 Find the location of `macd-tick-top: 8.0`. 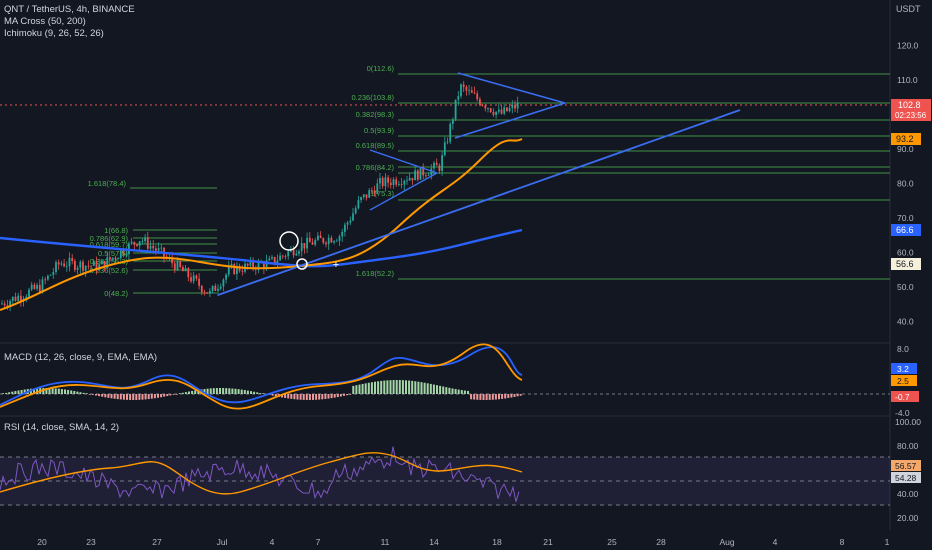

macd-tick-top: 8.0 is located at coordinates (903, 349).